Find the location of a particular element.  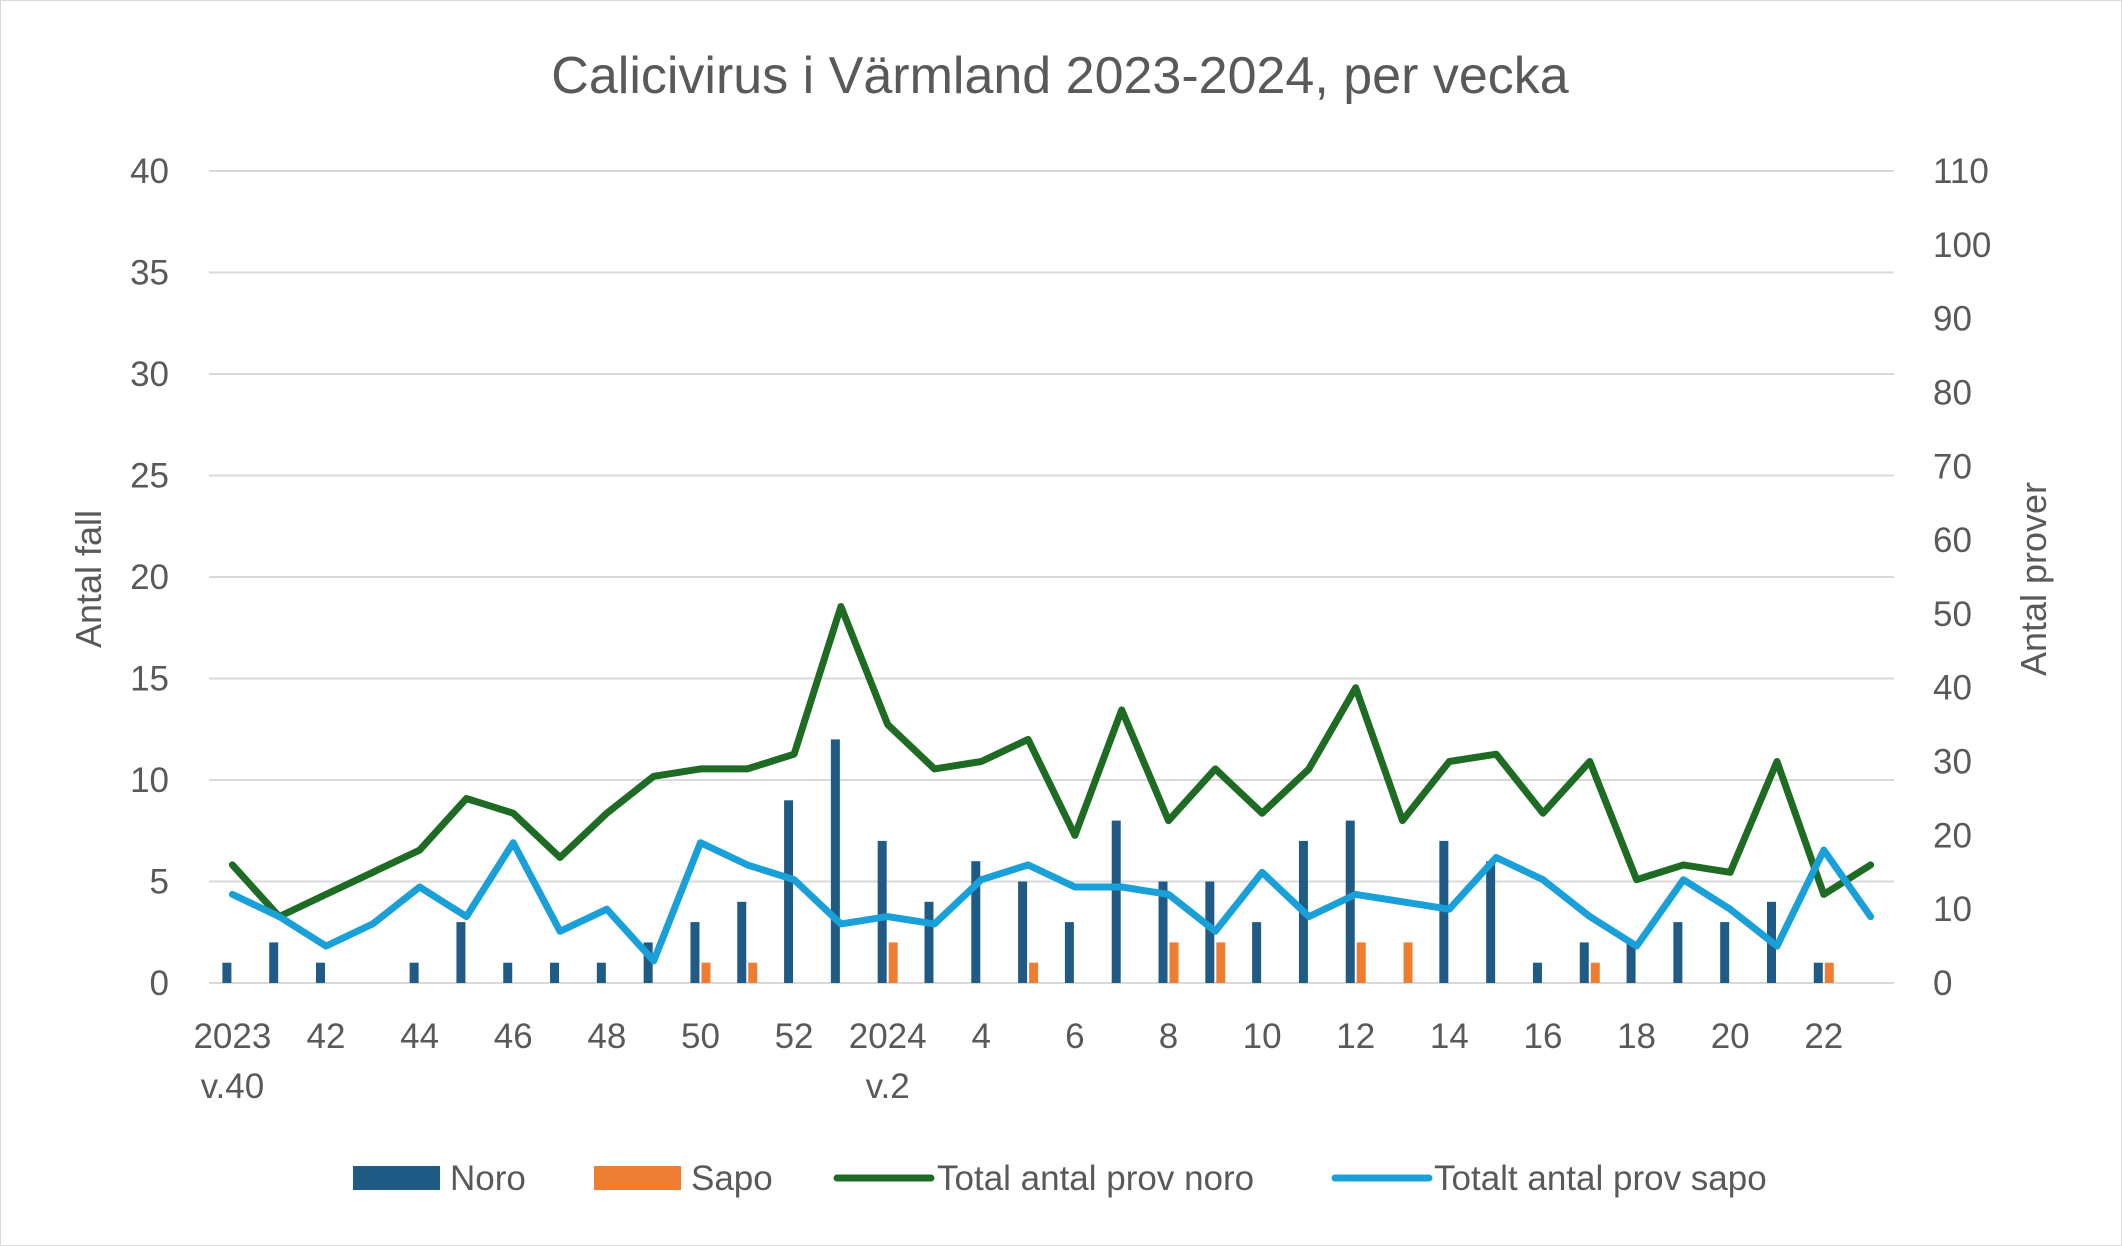

x-tick-label: 18 is located at coordinates (1636, 1036).